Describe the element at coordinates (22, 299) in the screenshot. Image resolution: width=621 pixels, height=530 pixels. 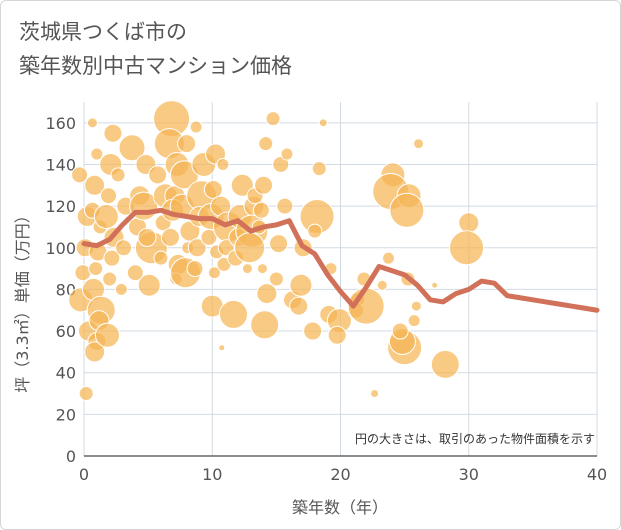
I see `y-axis-label: 坪（3.3㎡）単価（万円）` at that location.